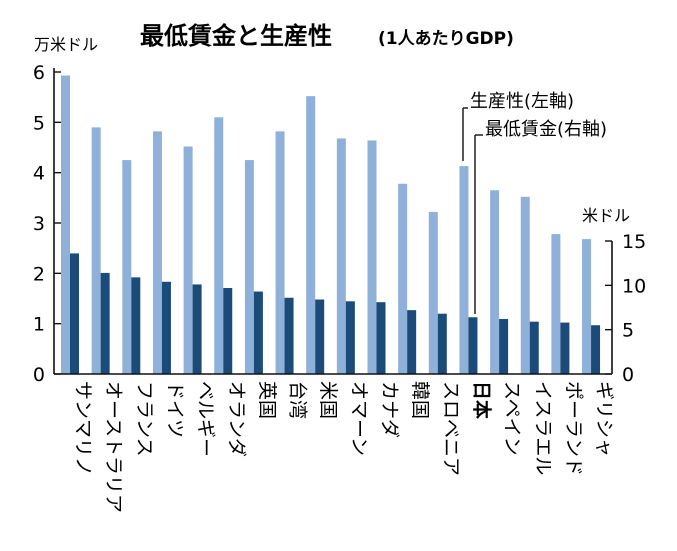  I want to click on legend: 生産性(左軸) 最低賃金(右軸), so click(534, 202).